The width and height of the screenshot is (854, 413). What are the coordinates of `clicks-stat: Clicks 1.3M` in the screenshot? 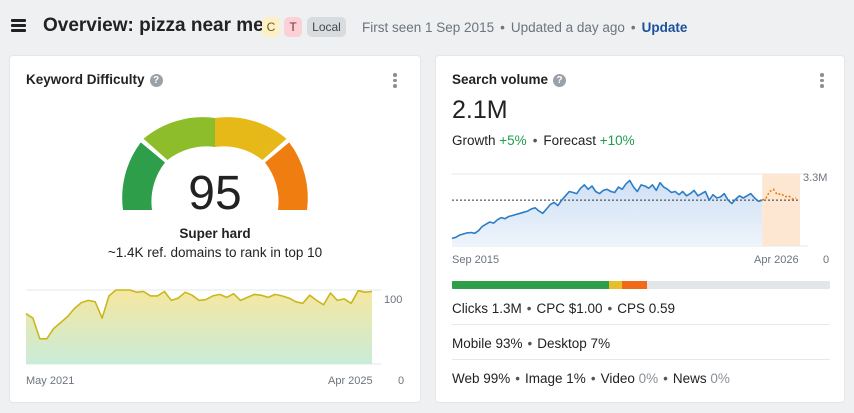 It's located at (487, 308).